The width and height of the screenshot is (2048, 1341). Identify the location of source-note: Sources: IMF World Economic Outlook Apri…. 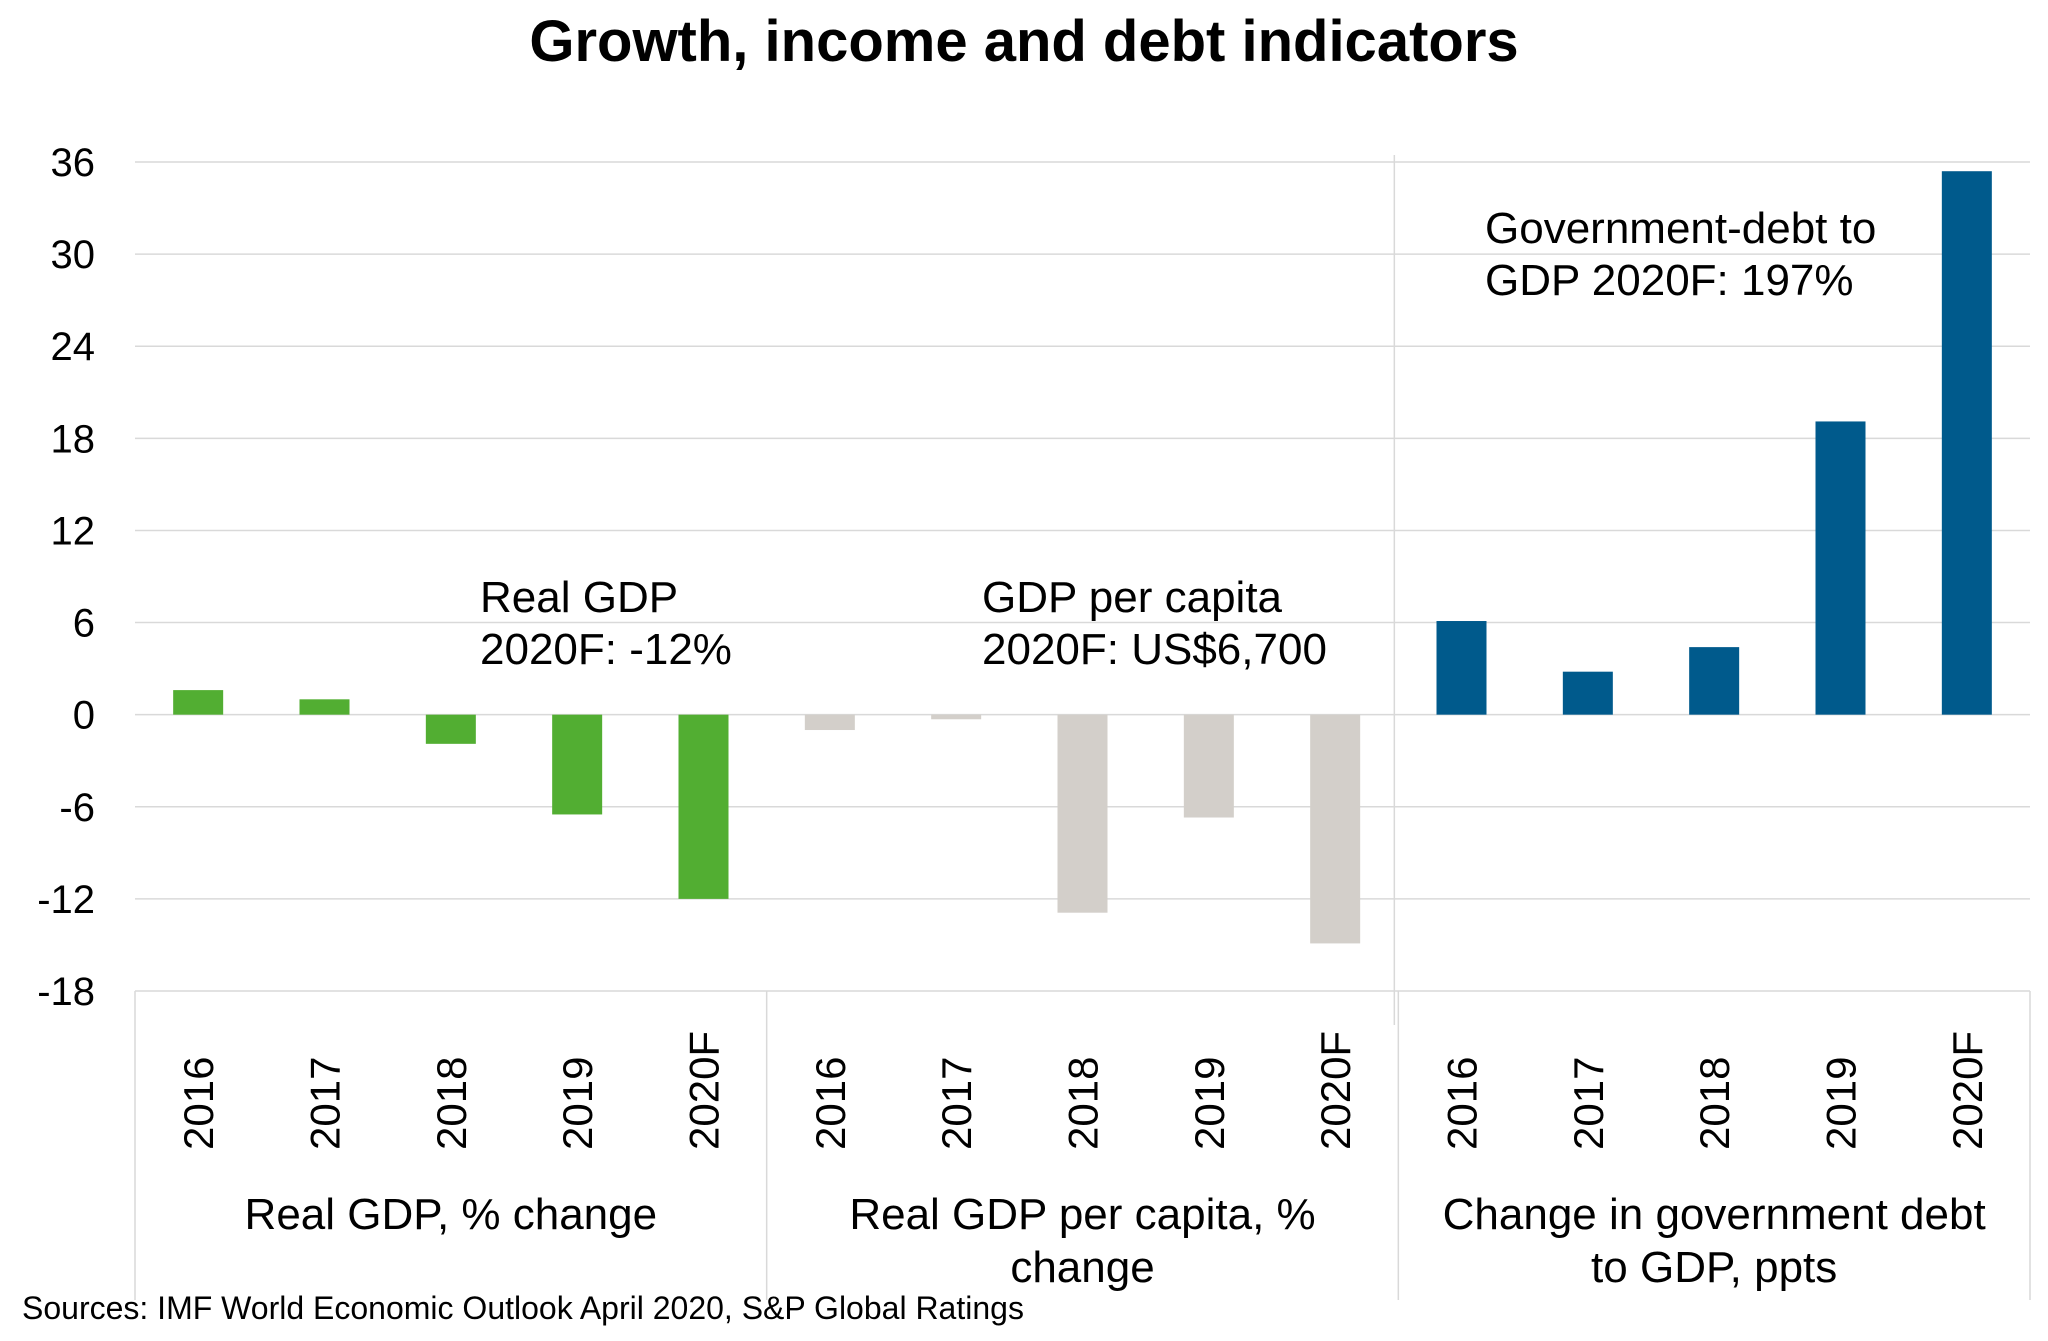
(523, 1308).